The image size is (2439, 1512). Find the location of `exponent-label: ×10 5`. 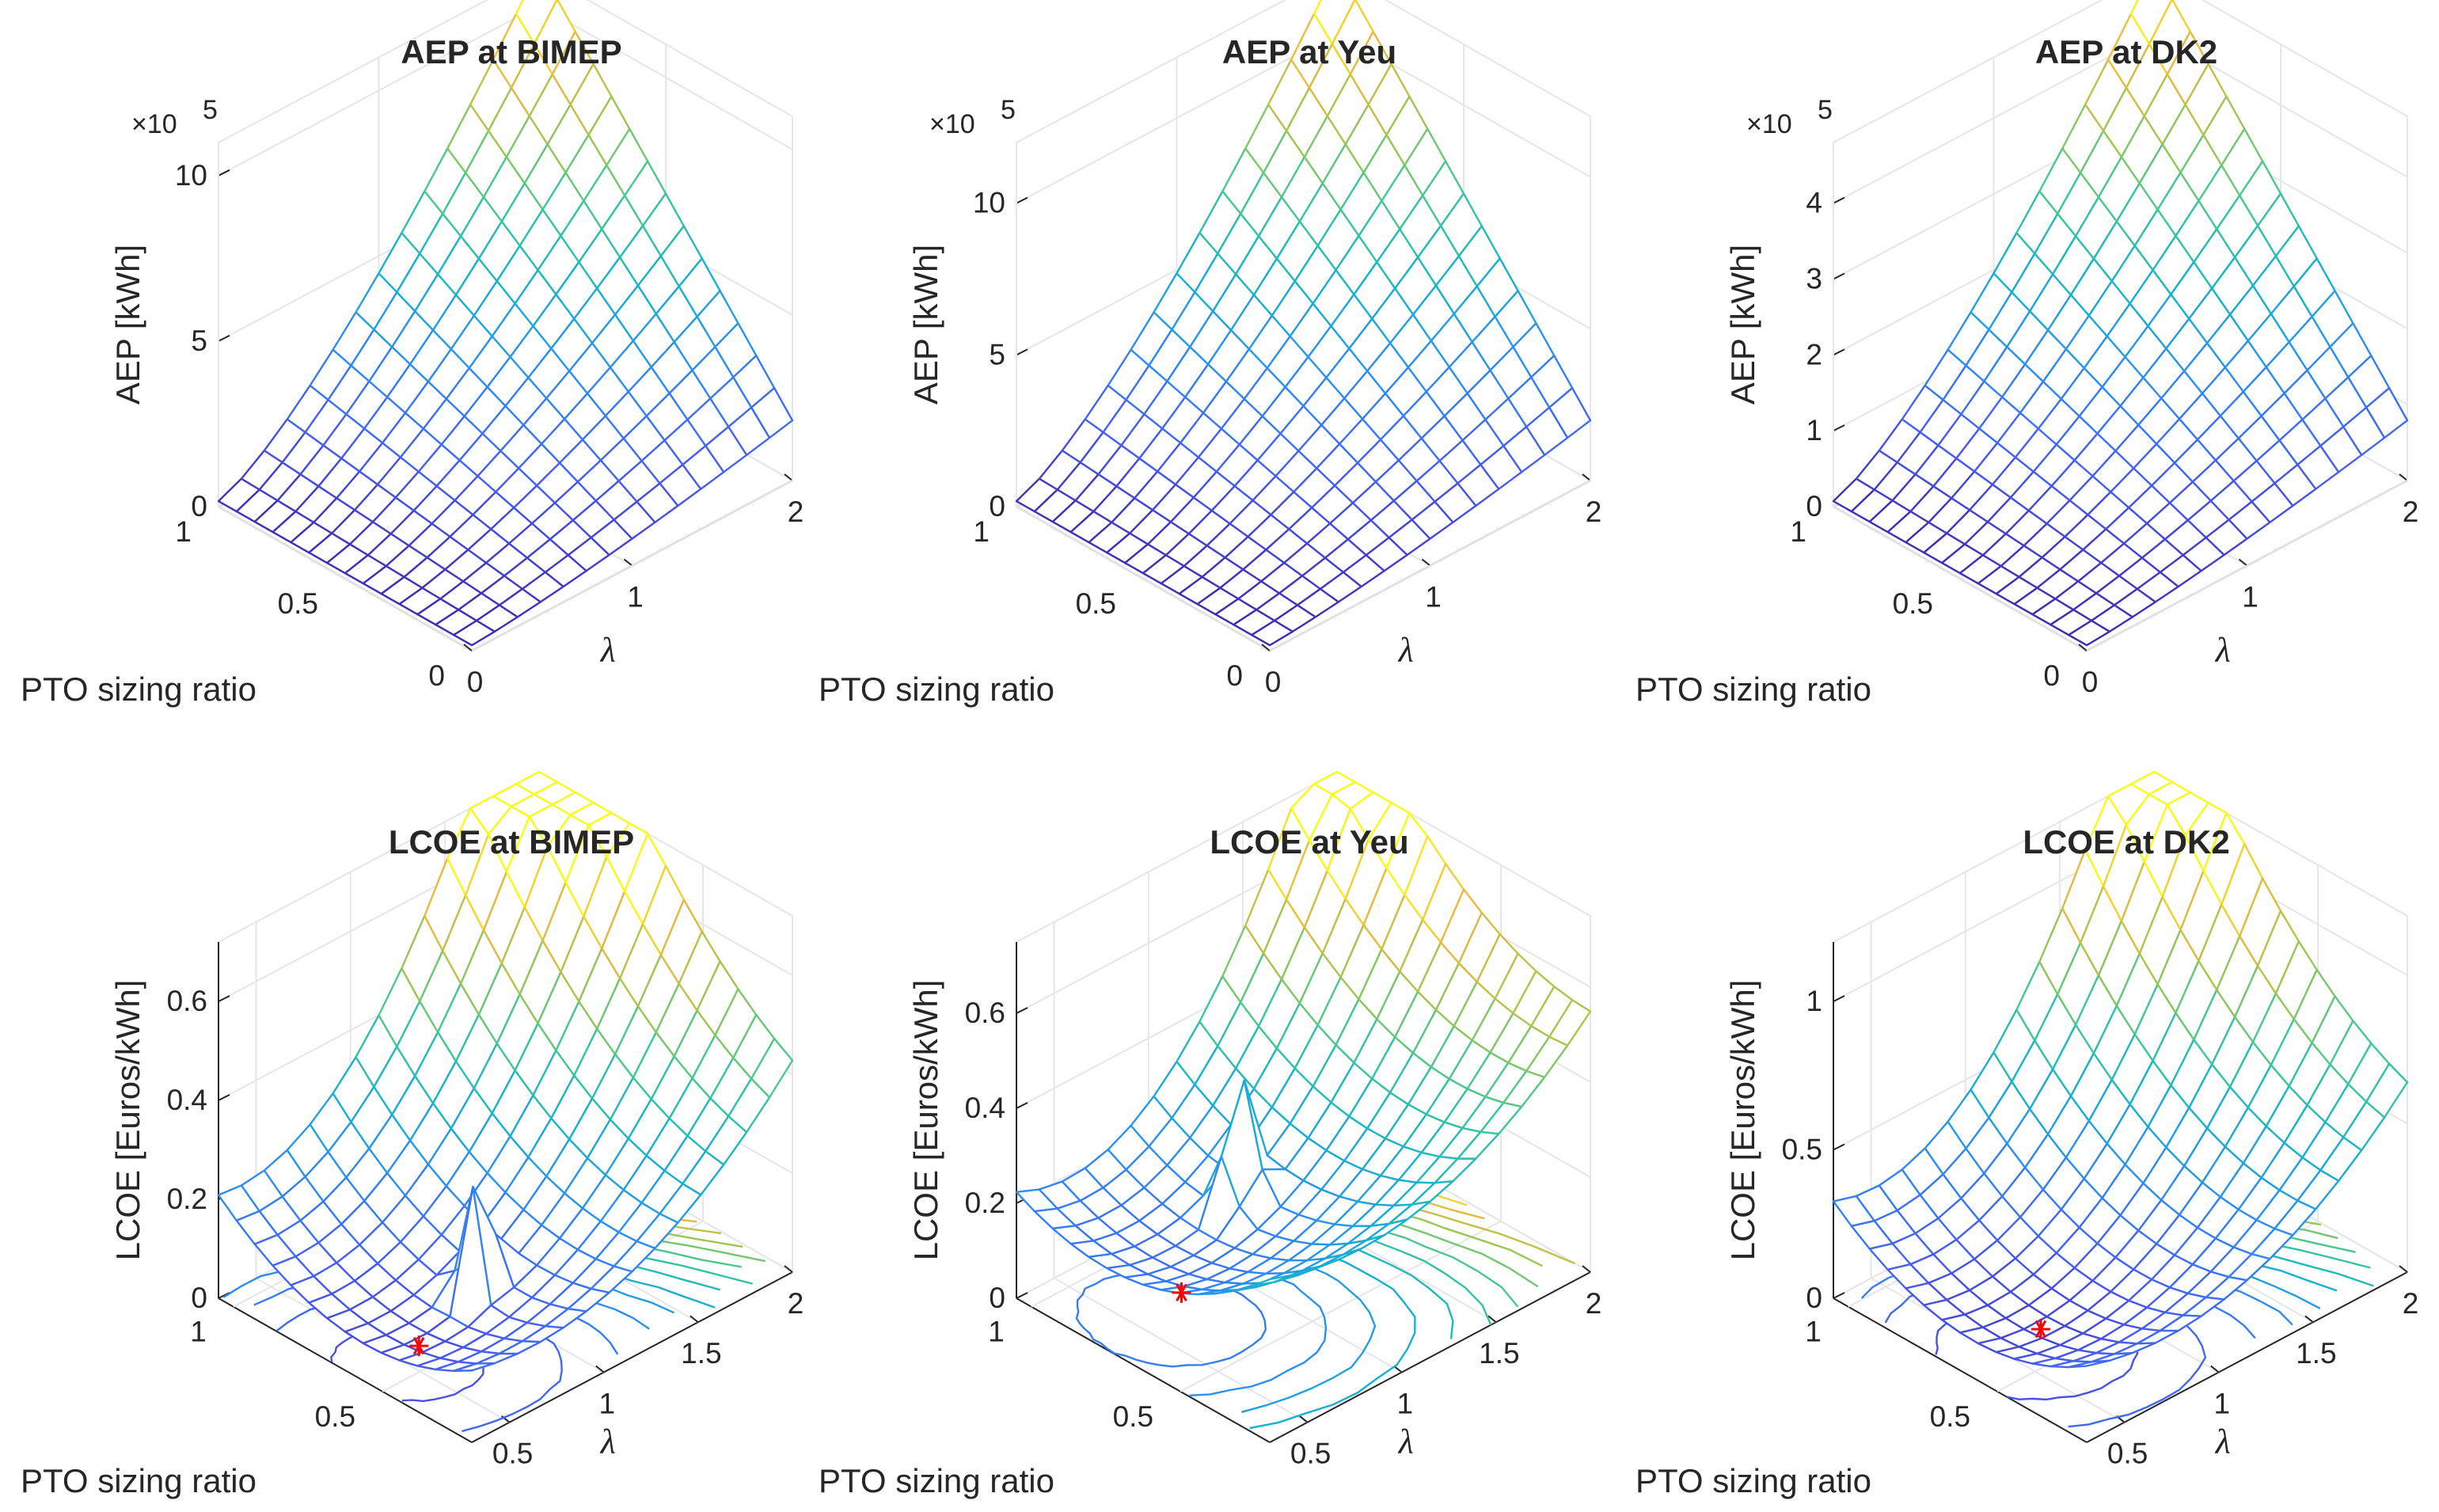

exponent-label: ×10 5 is located at coordinates (972, 117).